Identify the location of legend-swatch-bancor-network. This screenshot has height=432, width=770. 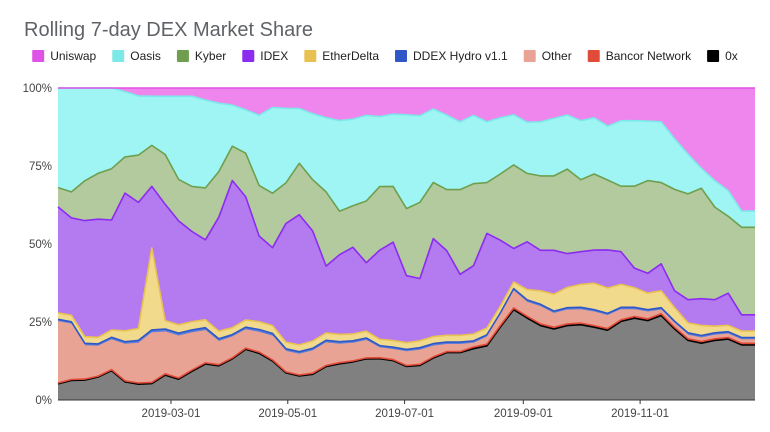
(593, 56).